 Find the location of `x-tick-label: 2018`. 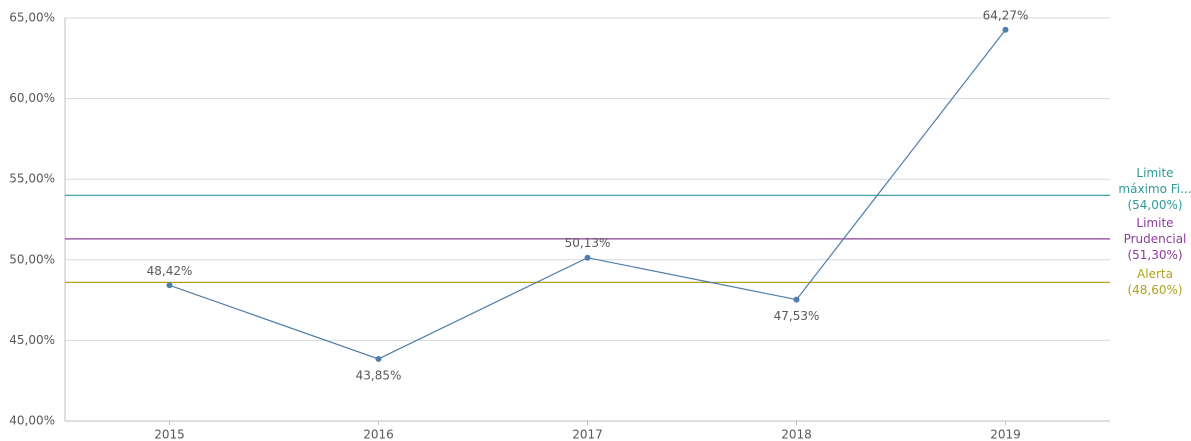

x-tick-label: 2018 is located at coordinates (796, 434).